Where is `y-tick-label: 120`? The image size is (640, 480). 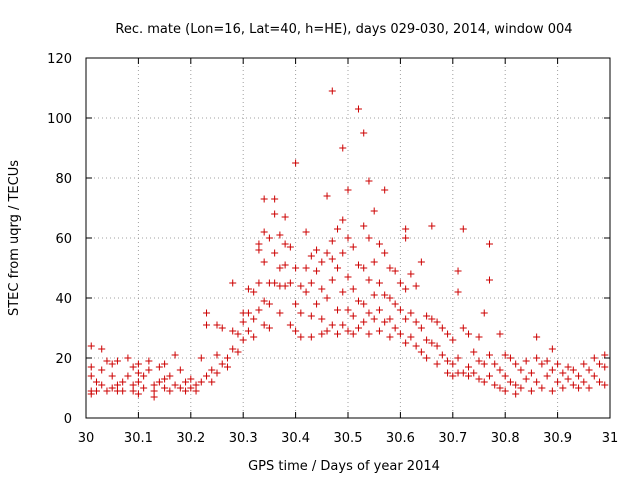 y-tick-label: 120 is located at coordinates (59, 59).